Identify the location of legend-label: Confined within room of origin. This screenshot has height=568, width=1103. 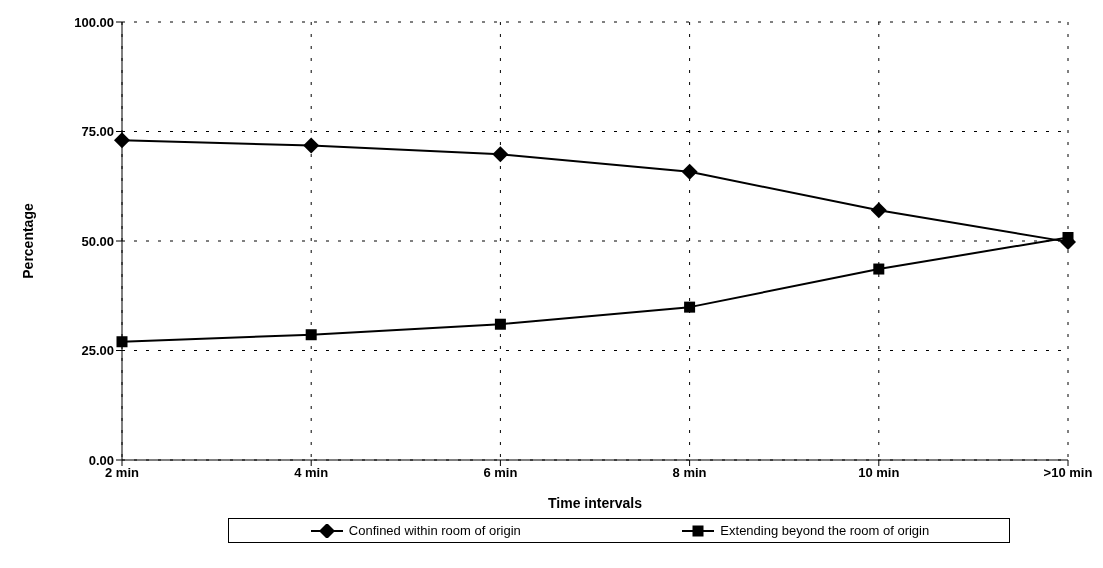
(434, 530).